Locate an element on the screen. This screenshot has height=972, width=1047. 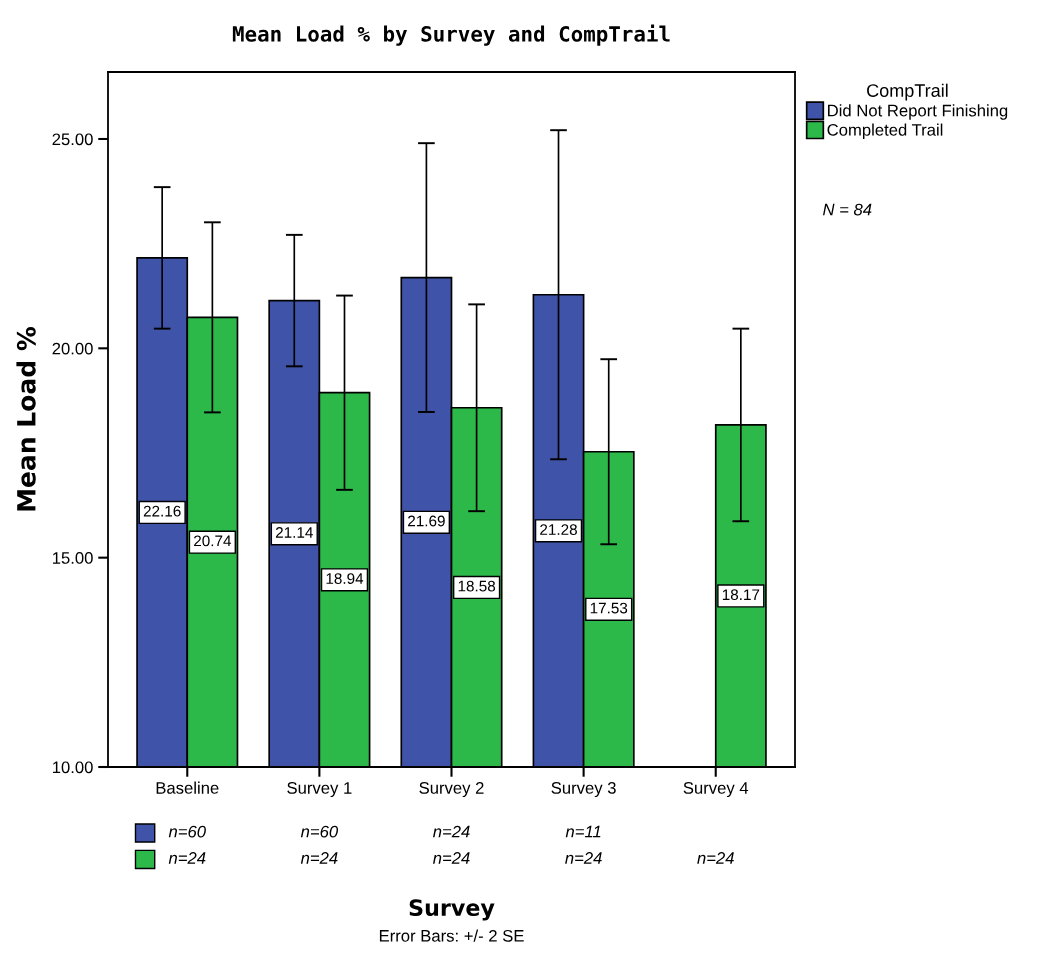
data-label: 22.16 is located at coordinates (162, 511).